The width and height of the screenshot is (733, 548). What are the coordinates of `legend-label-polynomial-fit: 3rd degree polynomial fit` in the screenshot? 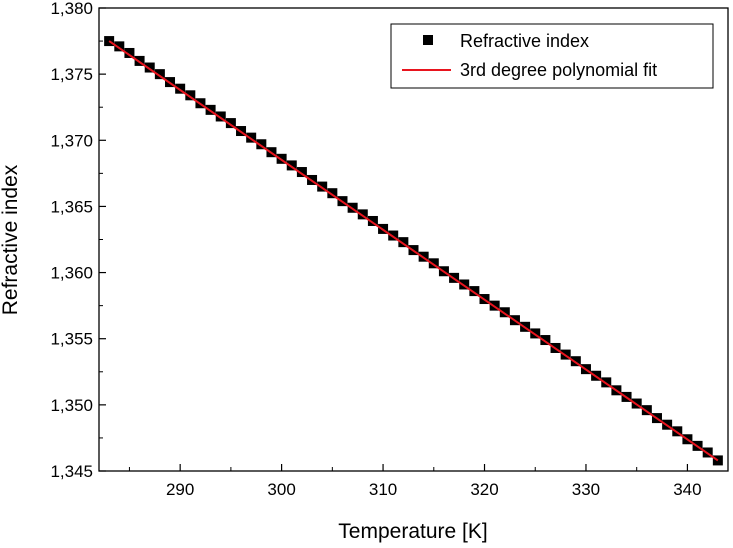 It's located at (558, 70).